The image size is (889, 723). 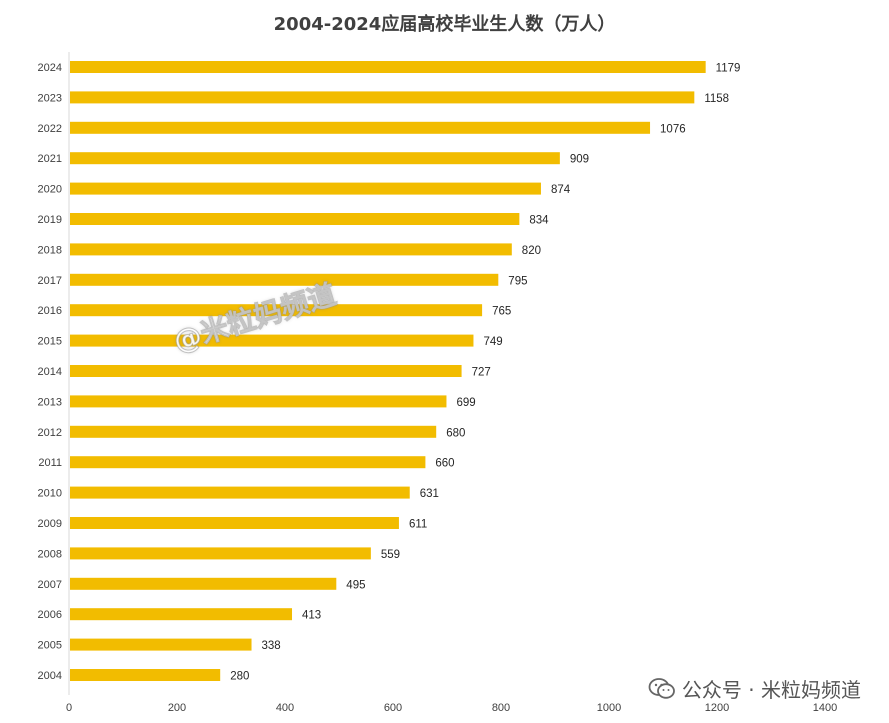 I want to click on data-label: 280, so click(x=239, y=677).